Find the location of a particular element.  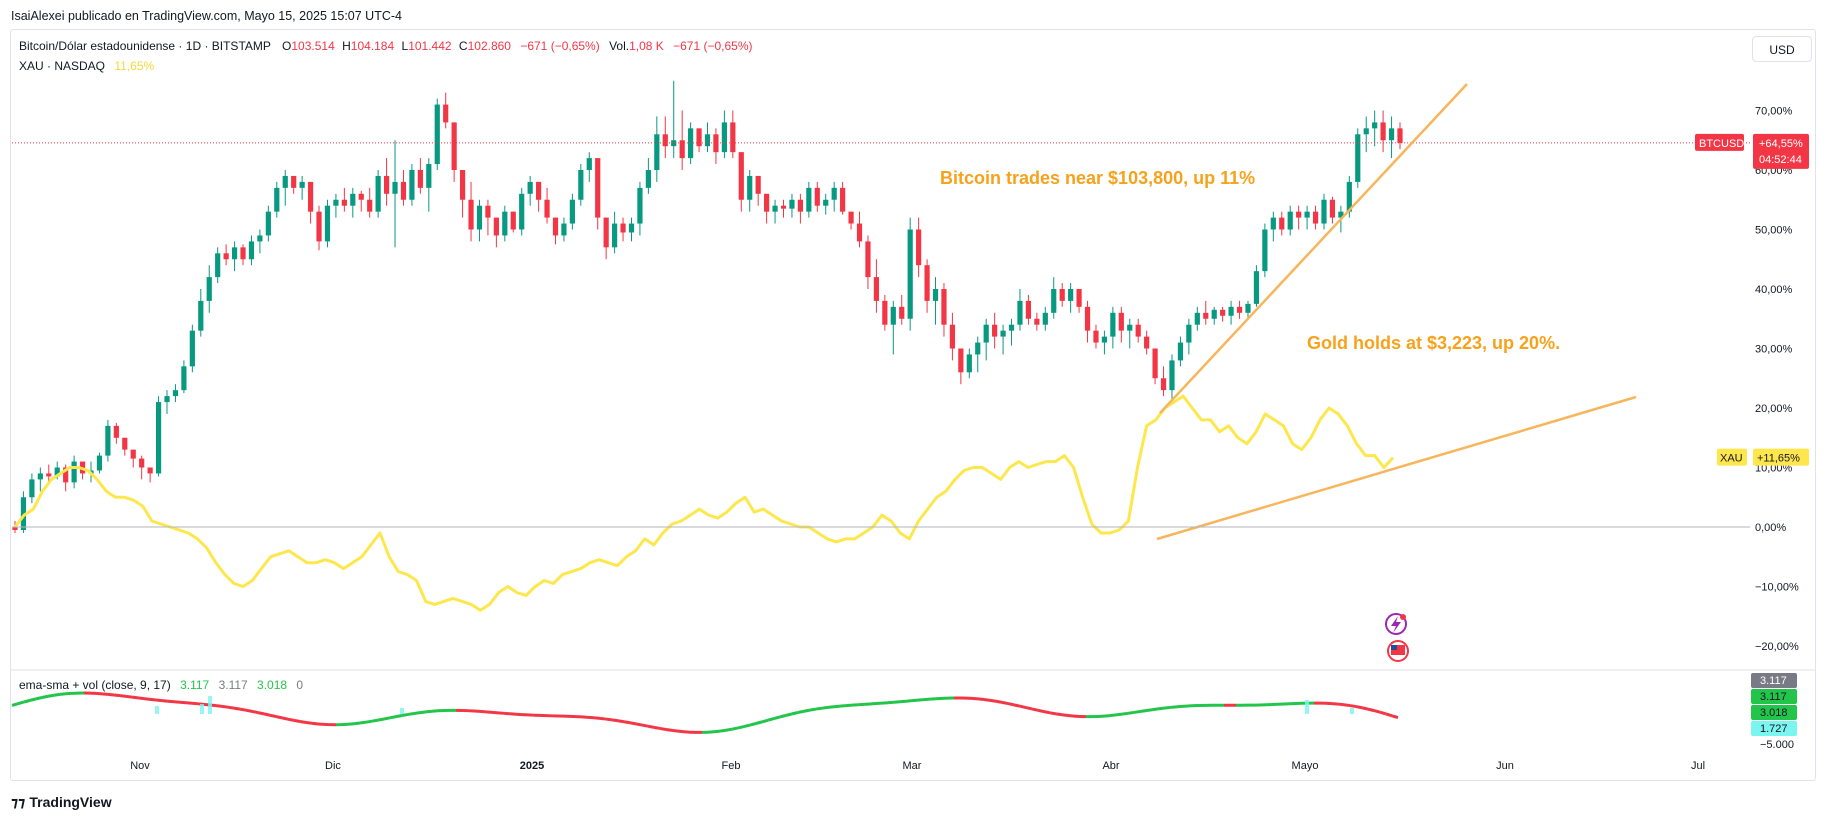

brand-footer: ⁊⁊ TradingView is located at coordinates (61, 802).